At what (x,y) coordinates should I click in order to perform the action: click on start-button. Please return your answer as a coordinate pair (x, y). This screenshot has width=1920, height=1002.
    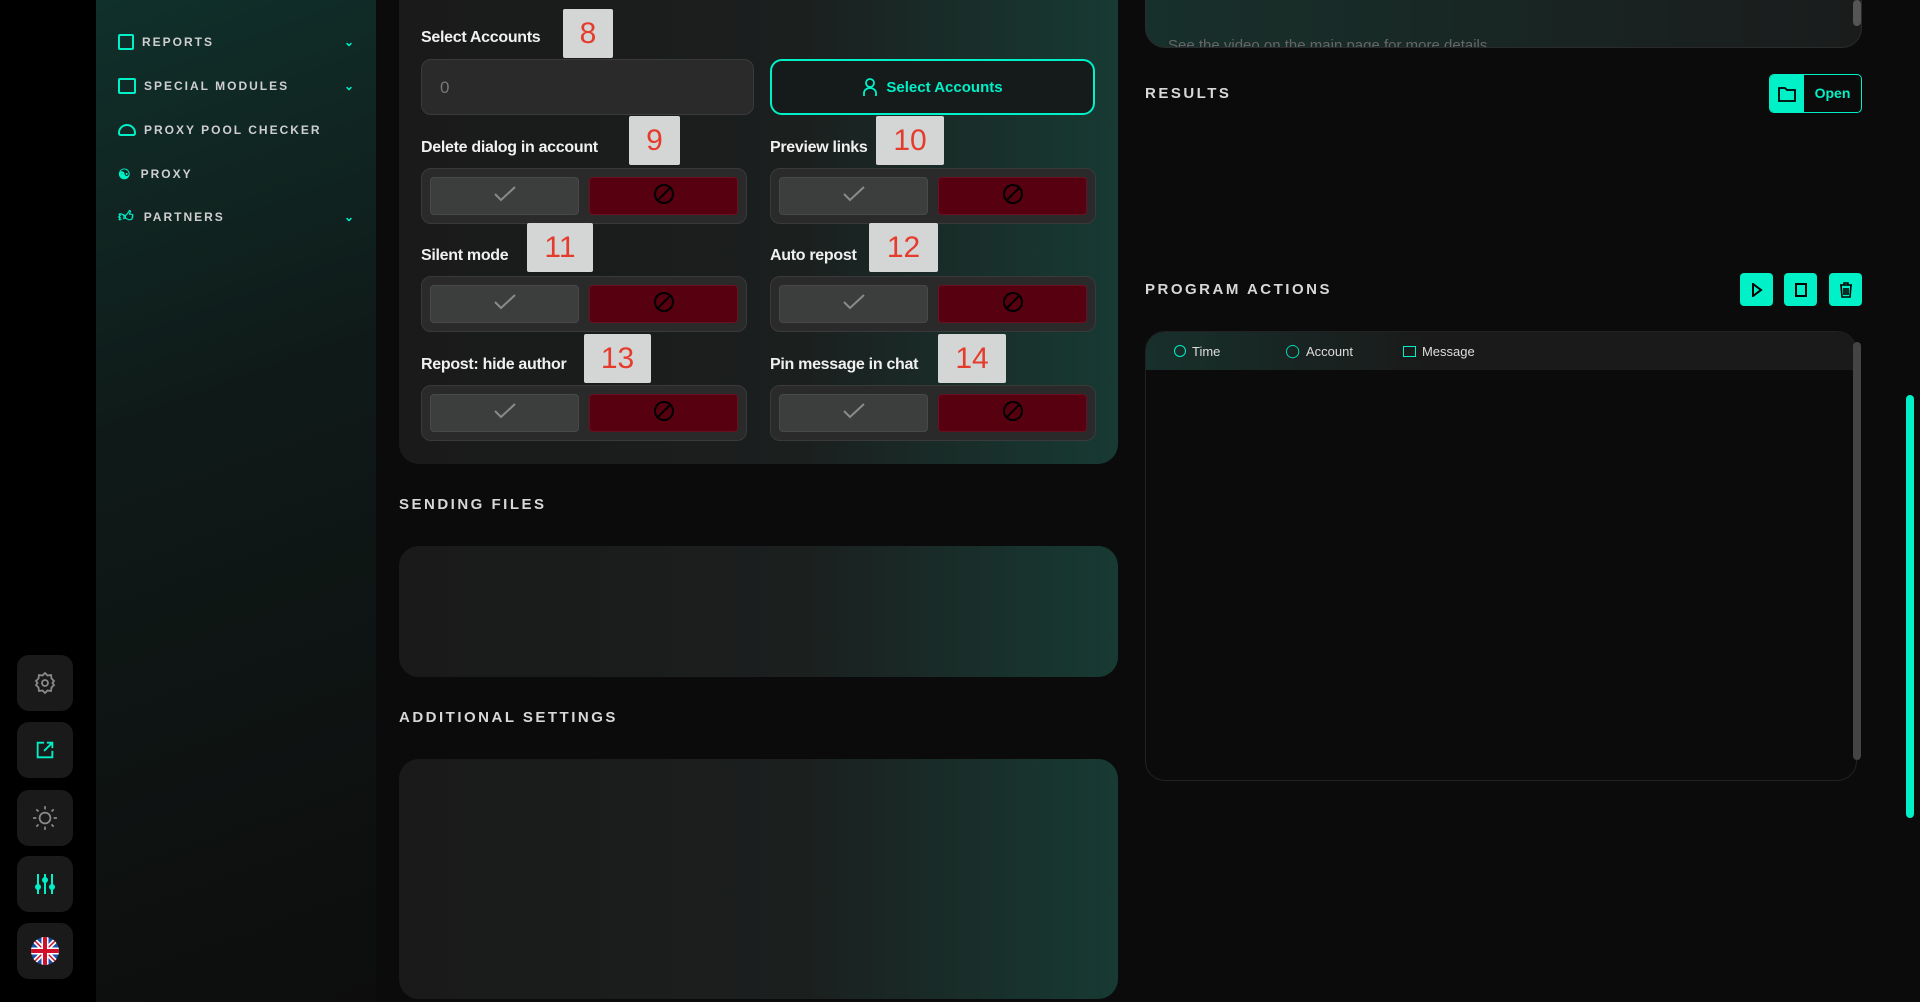
    Looking at the image, I should click on (1756, 289).